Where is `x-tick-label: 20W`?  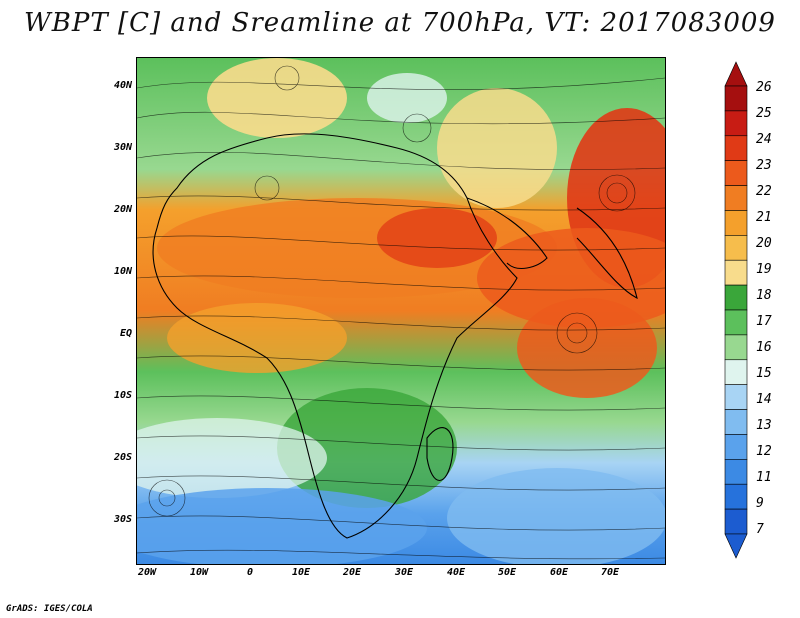 x-tick-label: 20W is located at coordinates (147, 572).